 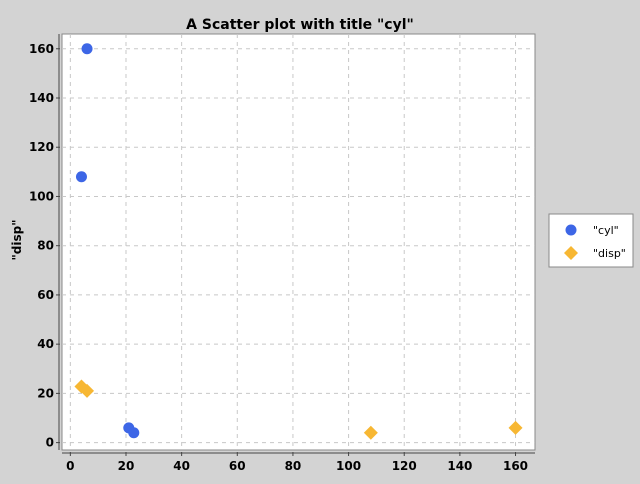 I want to click on x-tick-label: 40, so click(x=181, y=466).